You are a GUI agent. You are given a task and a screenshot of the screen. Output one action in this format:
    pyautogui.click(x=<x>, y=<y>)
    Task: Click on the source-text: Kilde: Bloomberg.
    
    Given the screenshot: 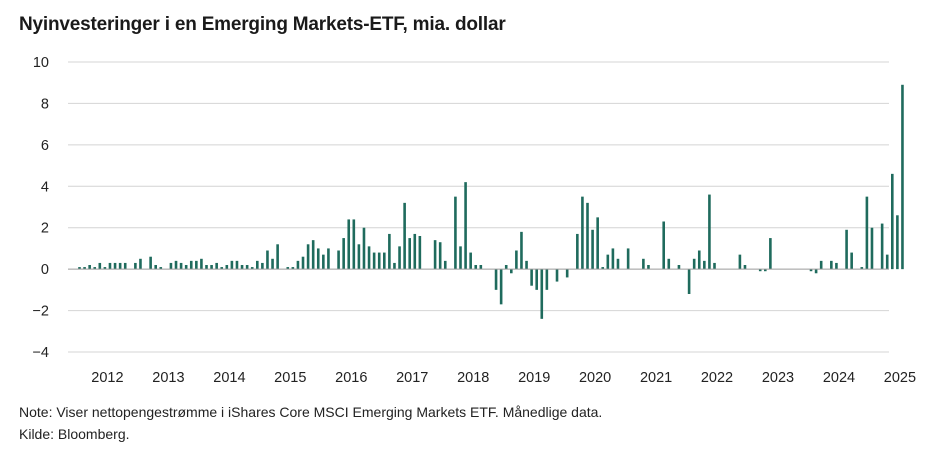 What is the action you would take?
    pyautogui.click(x=74, y=434)
    